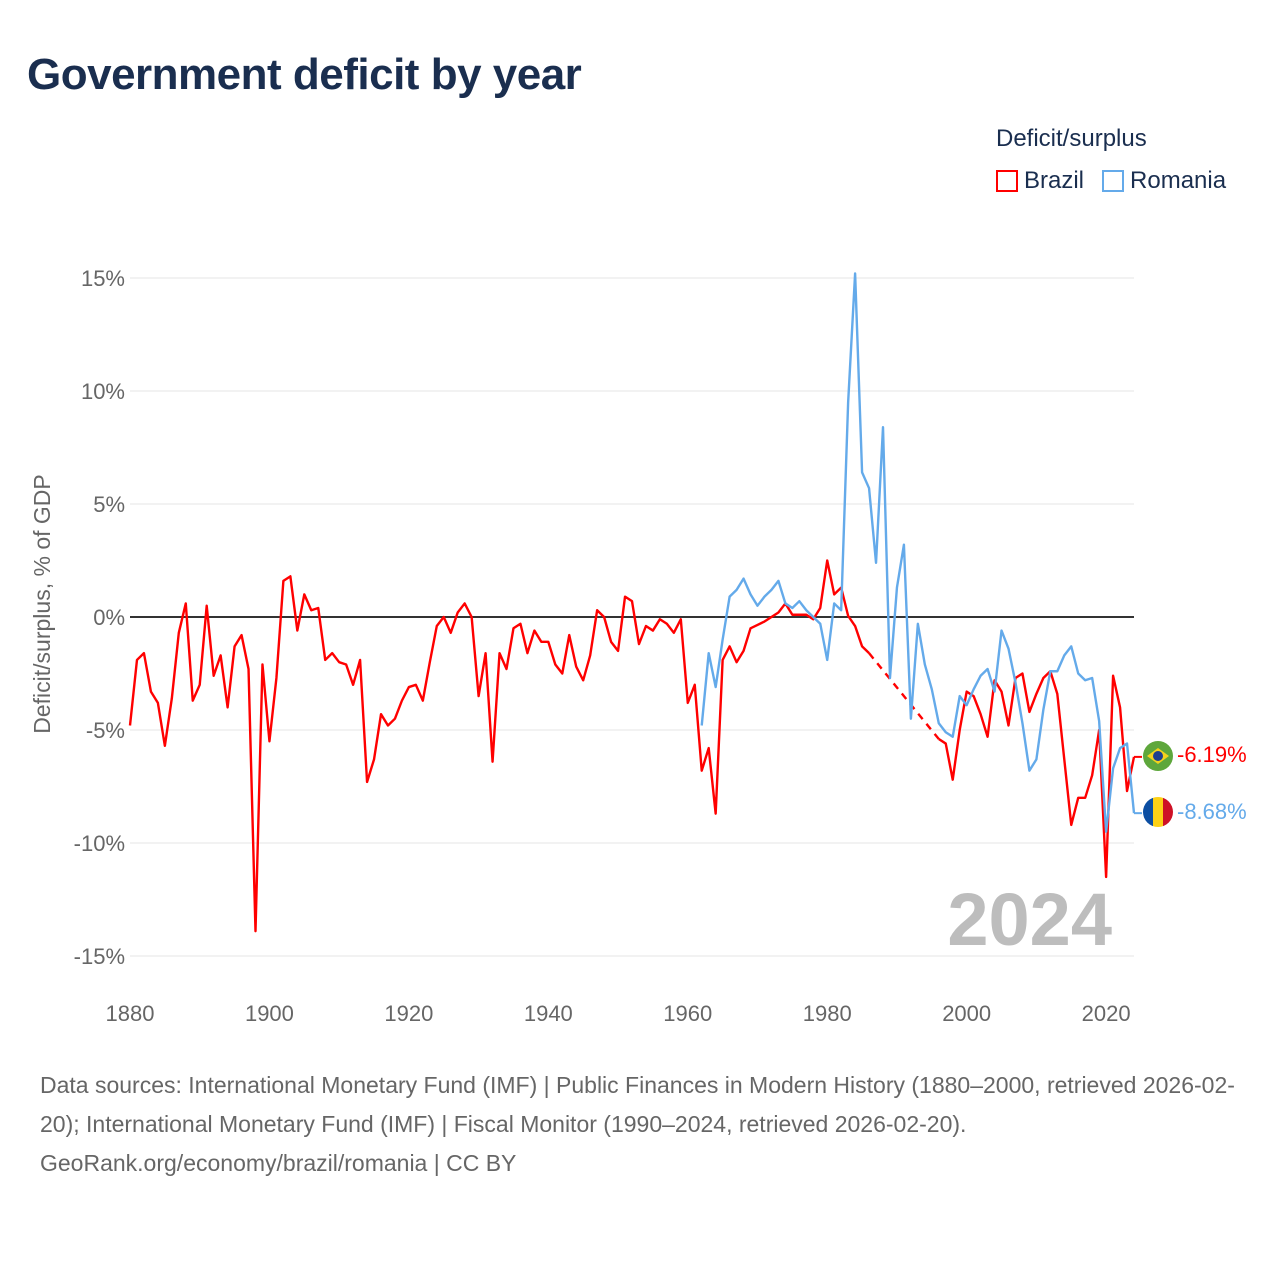 The width and height of the screenshot is (1280, 1280). Describe the element at coordinates (1158, 756) in the screenshot. I see `brazil-flag-icon` at that location.